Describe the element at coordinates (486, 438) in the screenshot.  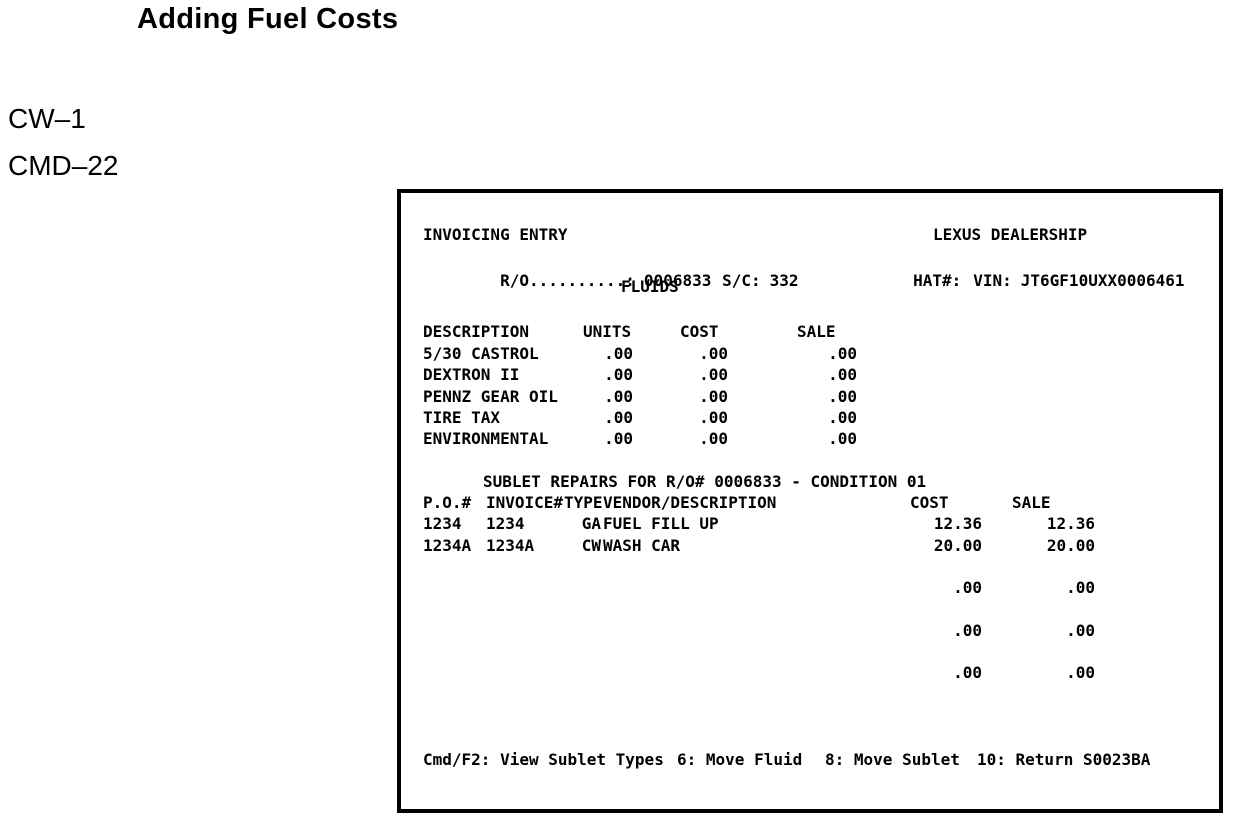
I see `fluid-description: ENVIRONMENTAL` at that location.